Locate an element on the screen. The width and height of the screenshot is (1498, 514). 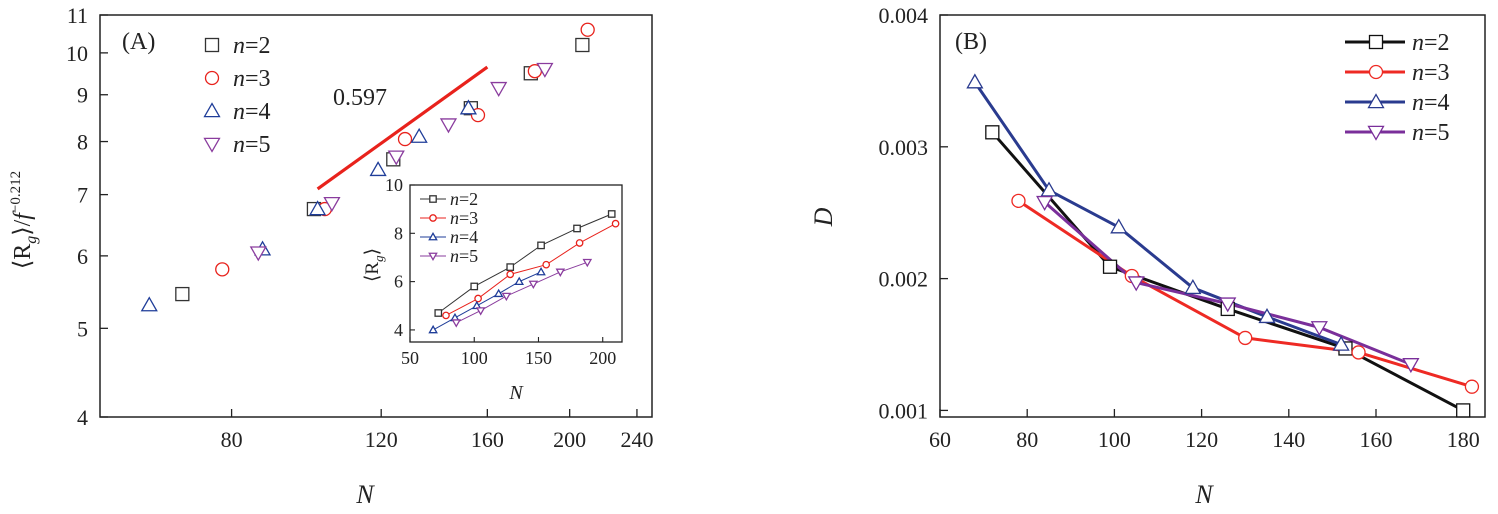
panel-a-ylabel-f: f is located at coordinates (23, 215).